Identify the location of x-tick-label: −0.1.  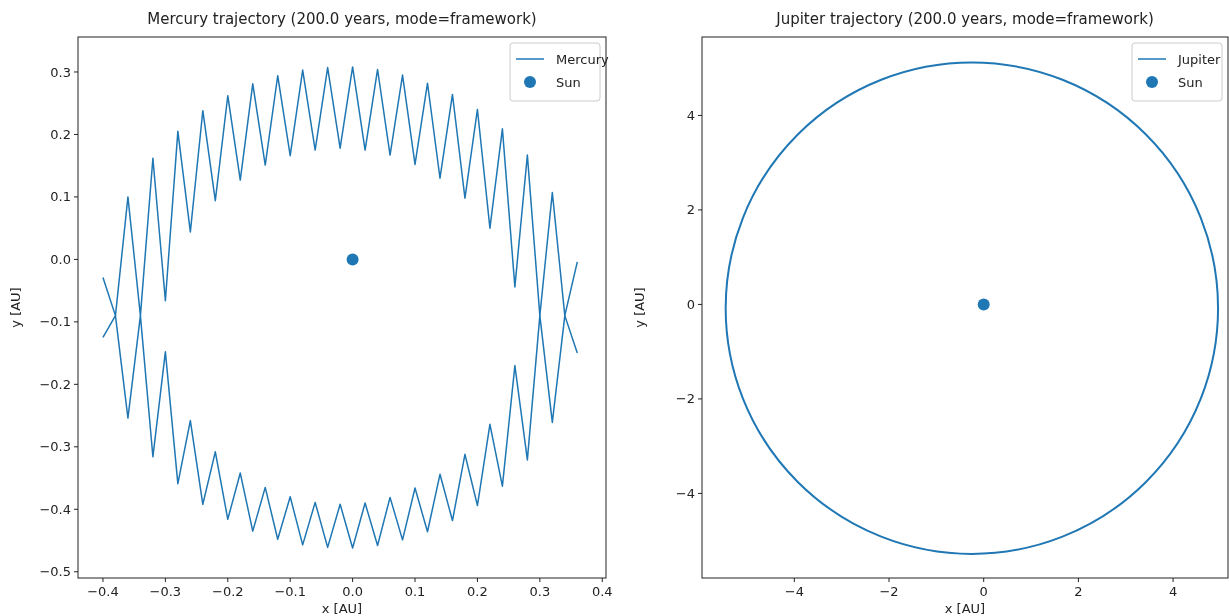
(290, 591).